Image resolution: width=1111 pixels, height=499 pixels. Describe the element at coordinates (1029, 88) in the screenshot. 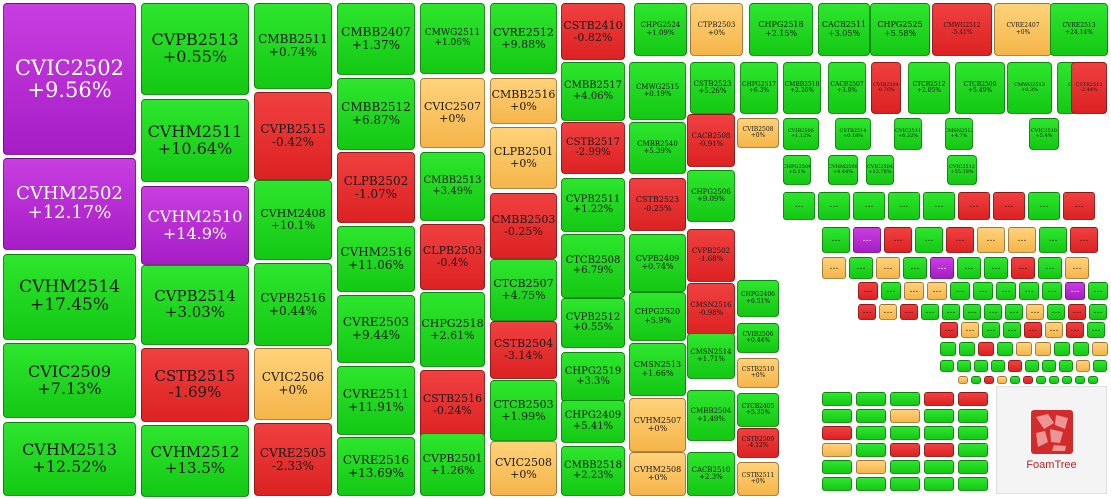

I see `tile-cmwg2513: CMWG2513 +0.3%` at that location.